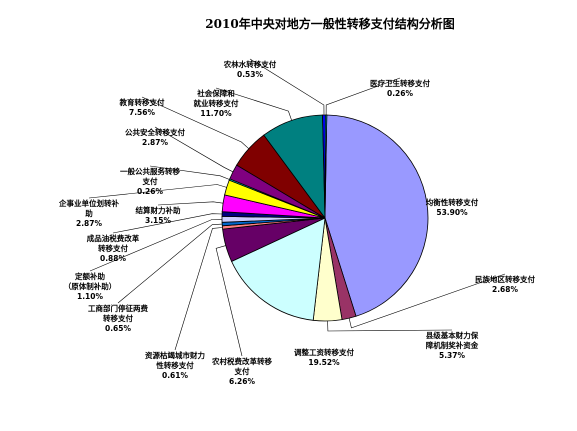  What do you see at coordinates (90, 286) in the screenshot?
I see `slice-label: 定额补助（原体制补助） 1.10%` at bounding box center [90, 286].